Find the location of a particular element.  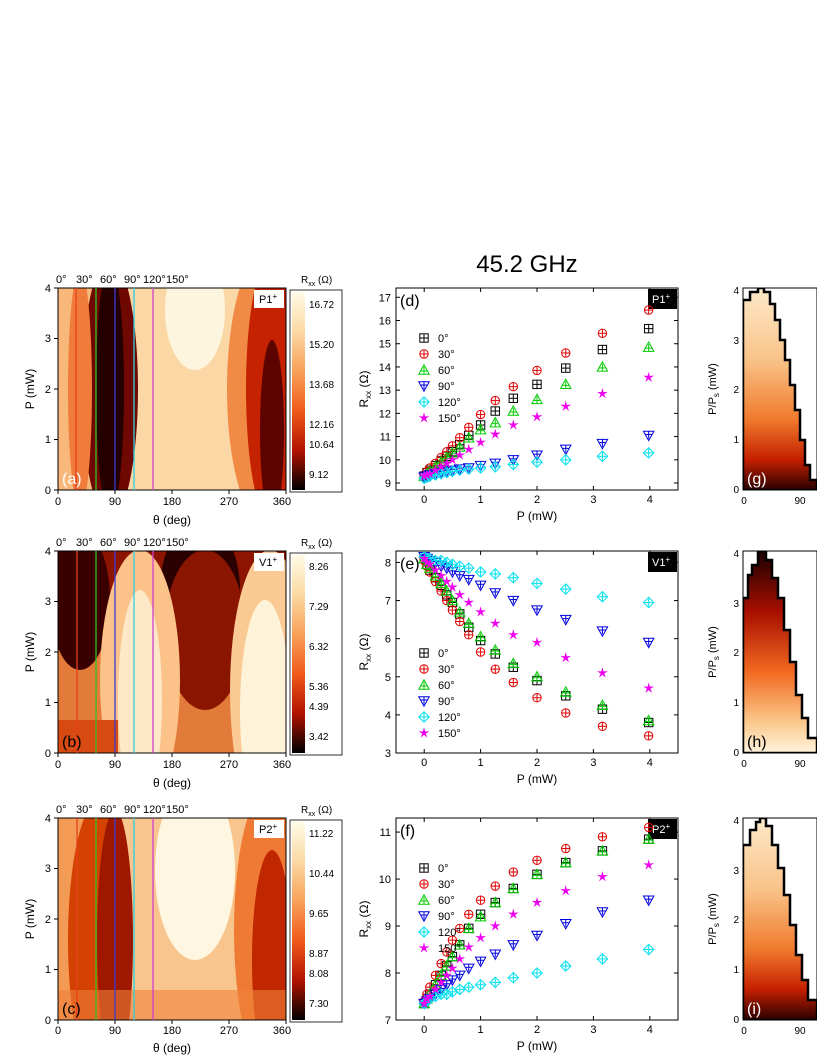

x-tick-label: 2 is located at coordinates (537, 1030).